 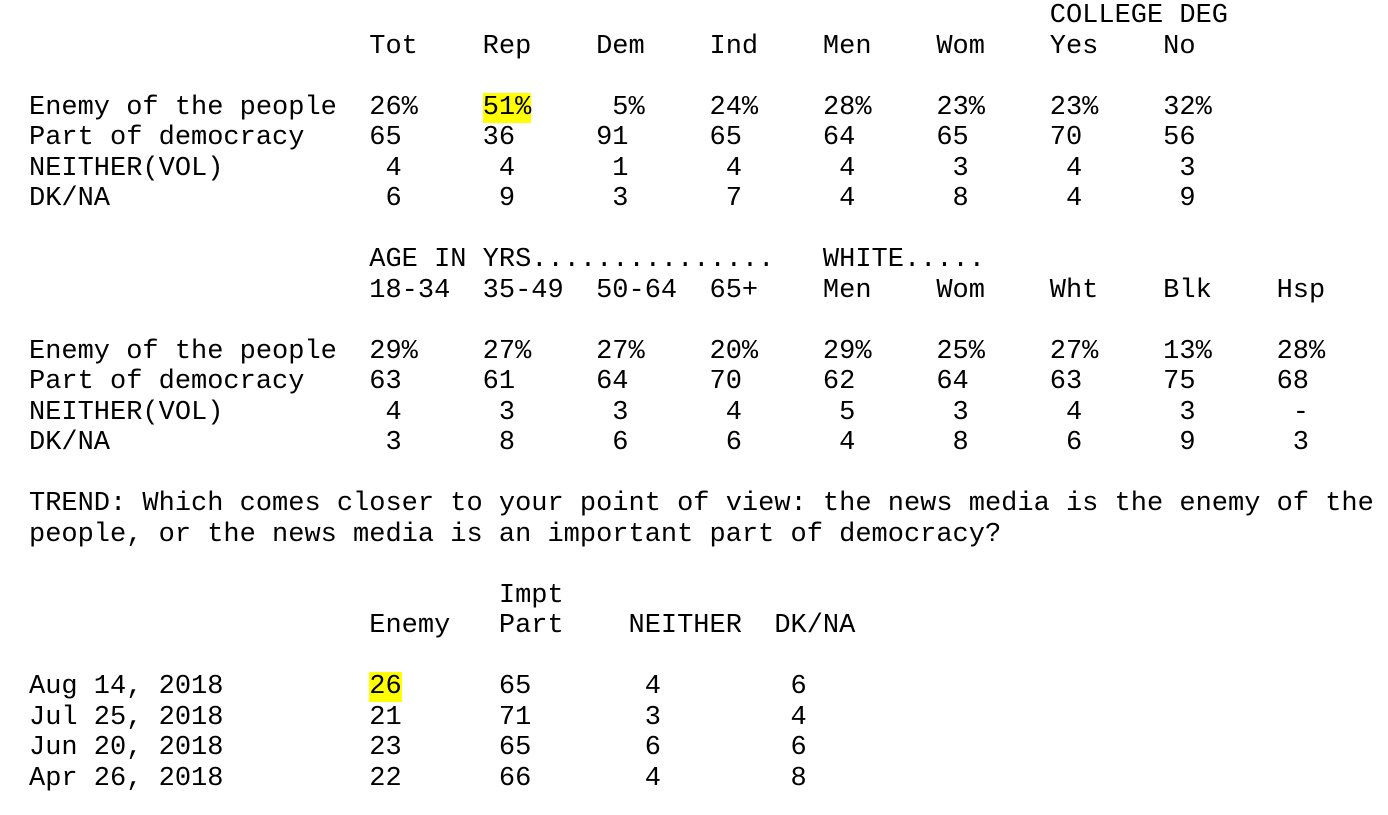 I want to click on highlight: 26, so click(x=385, y=687).